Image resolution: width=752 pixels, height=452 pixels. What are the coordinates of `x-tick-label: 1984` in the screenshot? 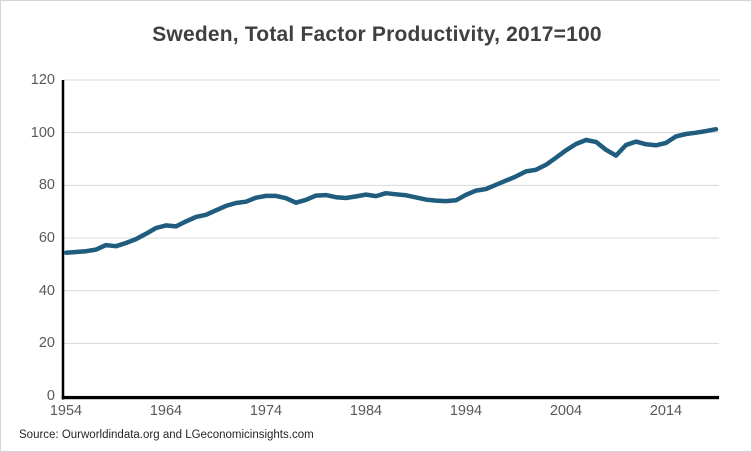 It's located at (366, 411).